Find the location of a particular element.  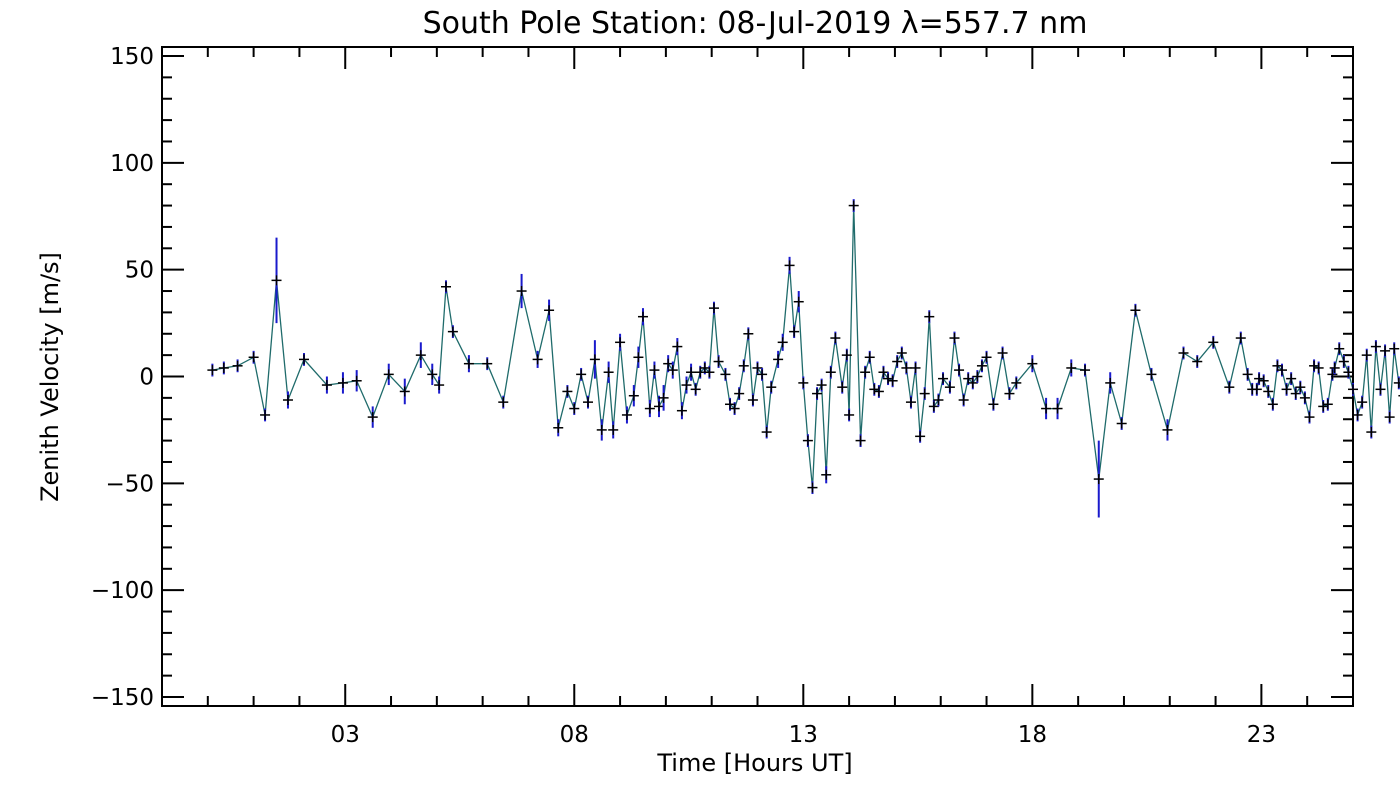

y-tick-label: 50 is located at coordinates (139, 271).